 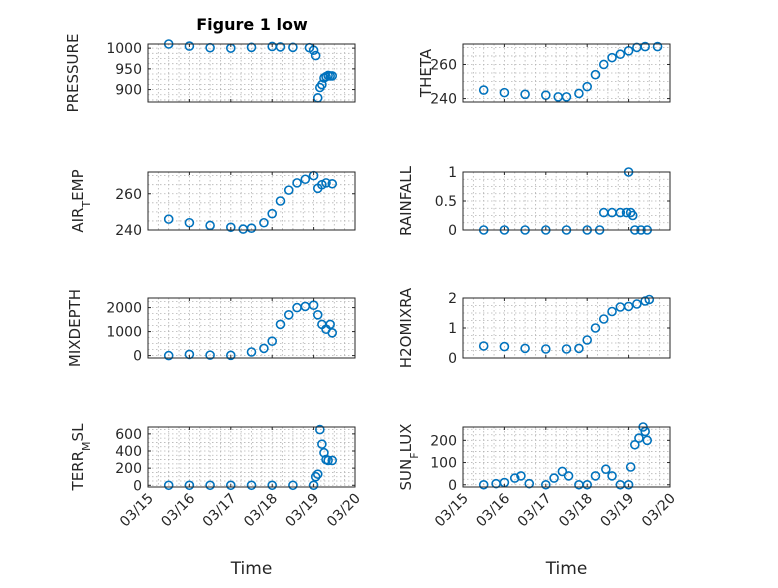 I want to click on subplot-3: 240 260 AIRTEMP, so click(x=212, y=204).